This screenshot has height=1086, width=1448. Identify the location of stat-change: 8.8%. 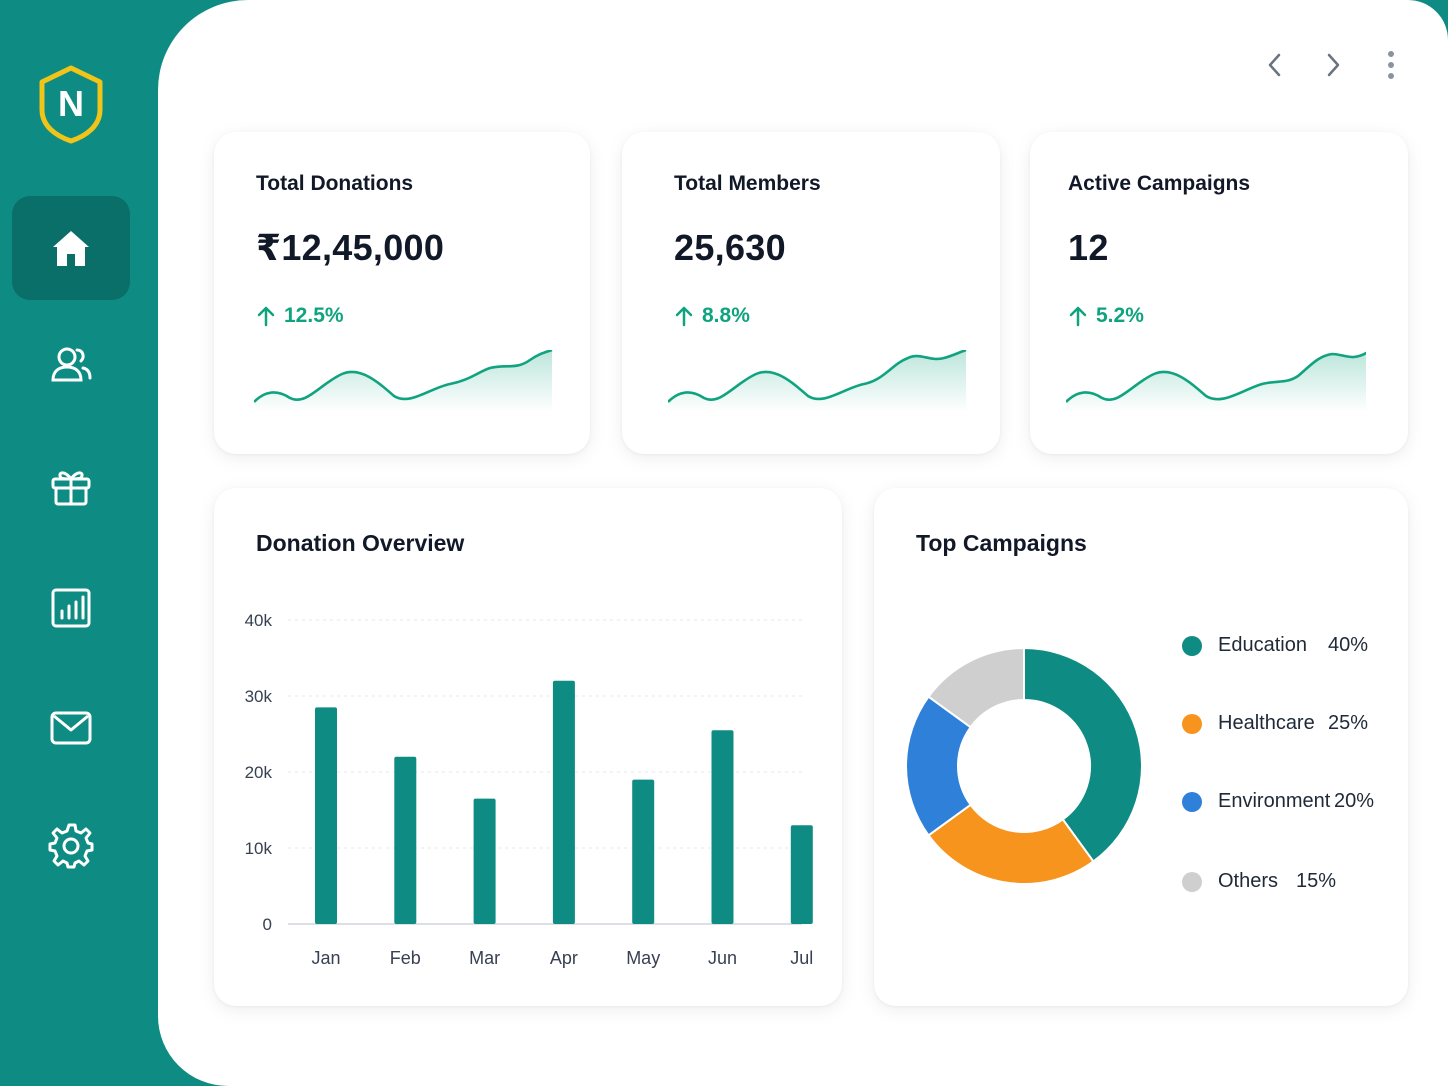
(712, 316).